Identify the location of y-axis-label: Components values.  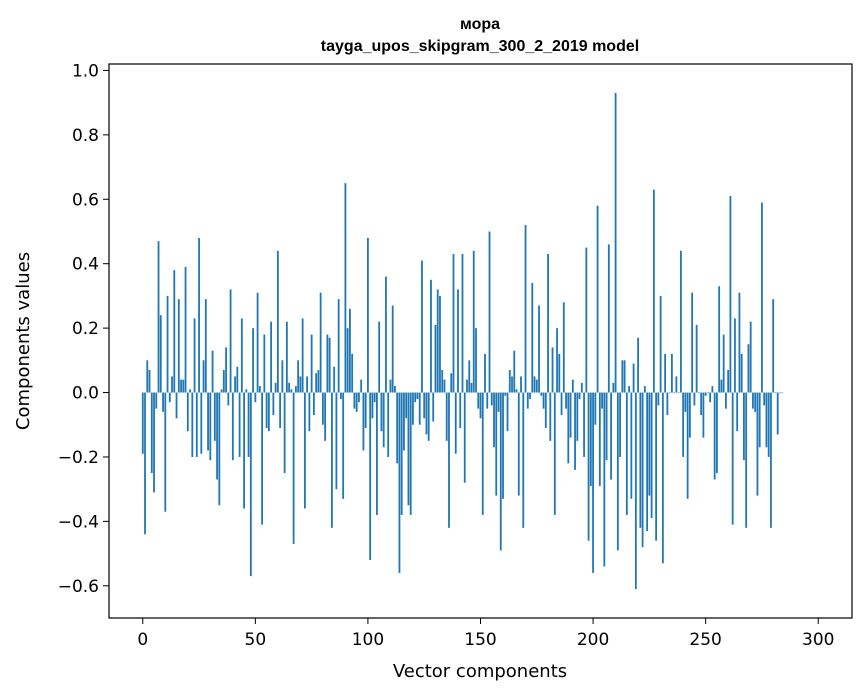
(23, 341).